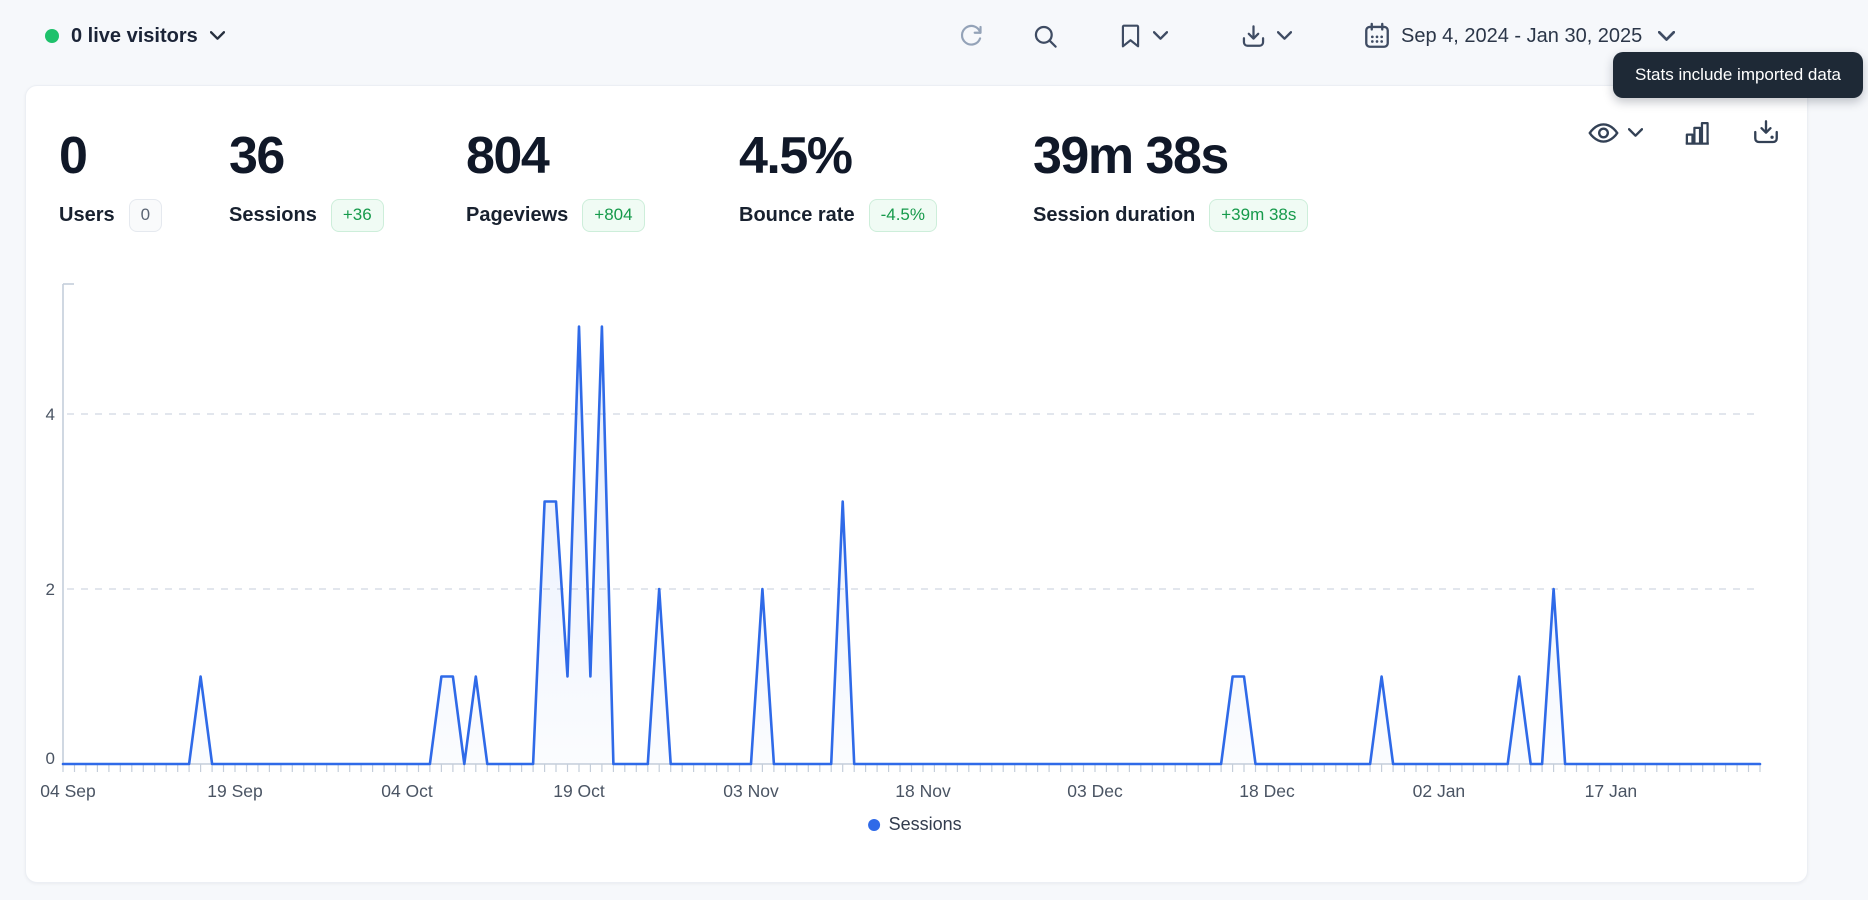  What do you see at coordinates (934, 42) in the screenshot?
I see `topbar: 0 live visitors` at bounding box center [934, 42].